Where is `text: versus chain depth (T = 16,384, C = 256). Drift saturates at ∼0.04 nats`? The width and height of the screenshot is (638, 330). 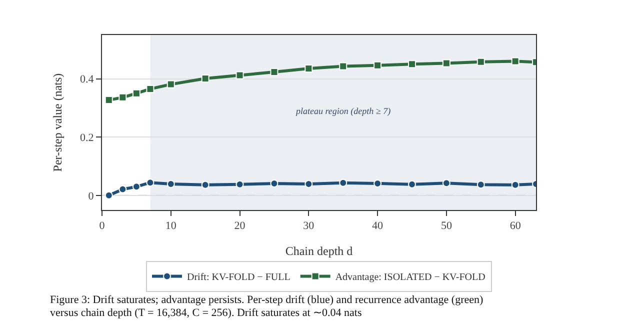
text: versus chain depth (T = 16,384, C = 256). Drift saturates at ∼0.04 nats is located at coordinates (206, 313).